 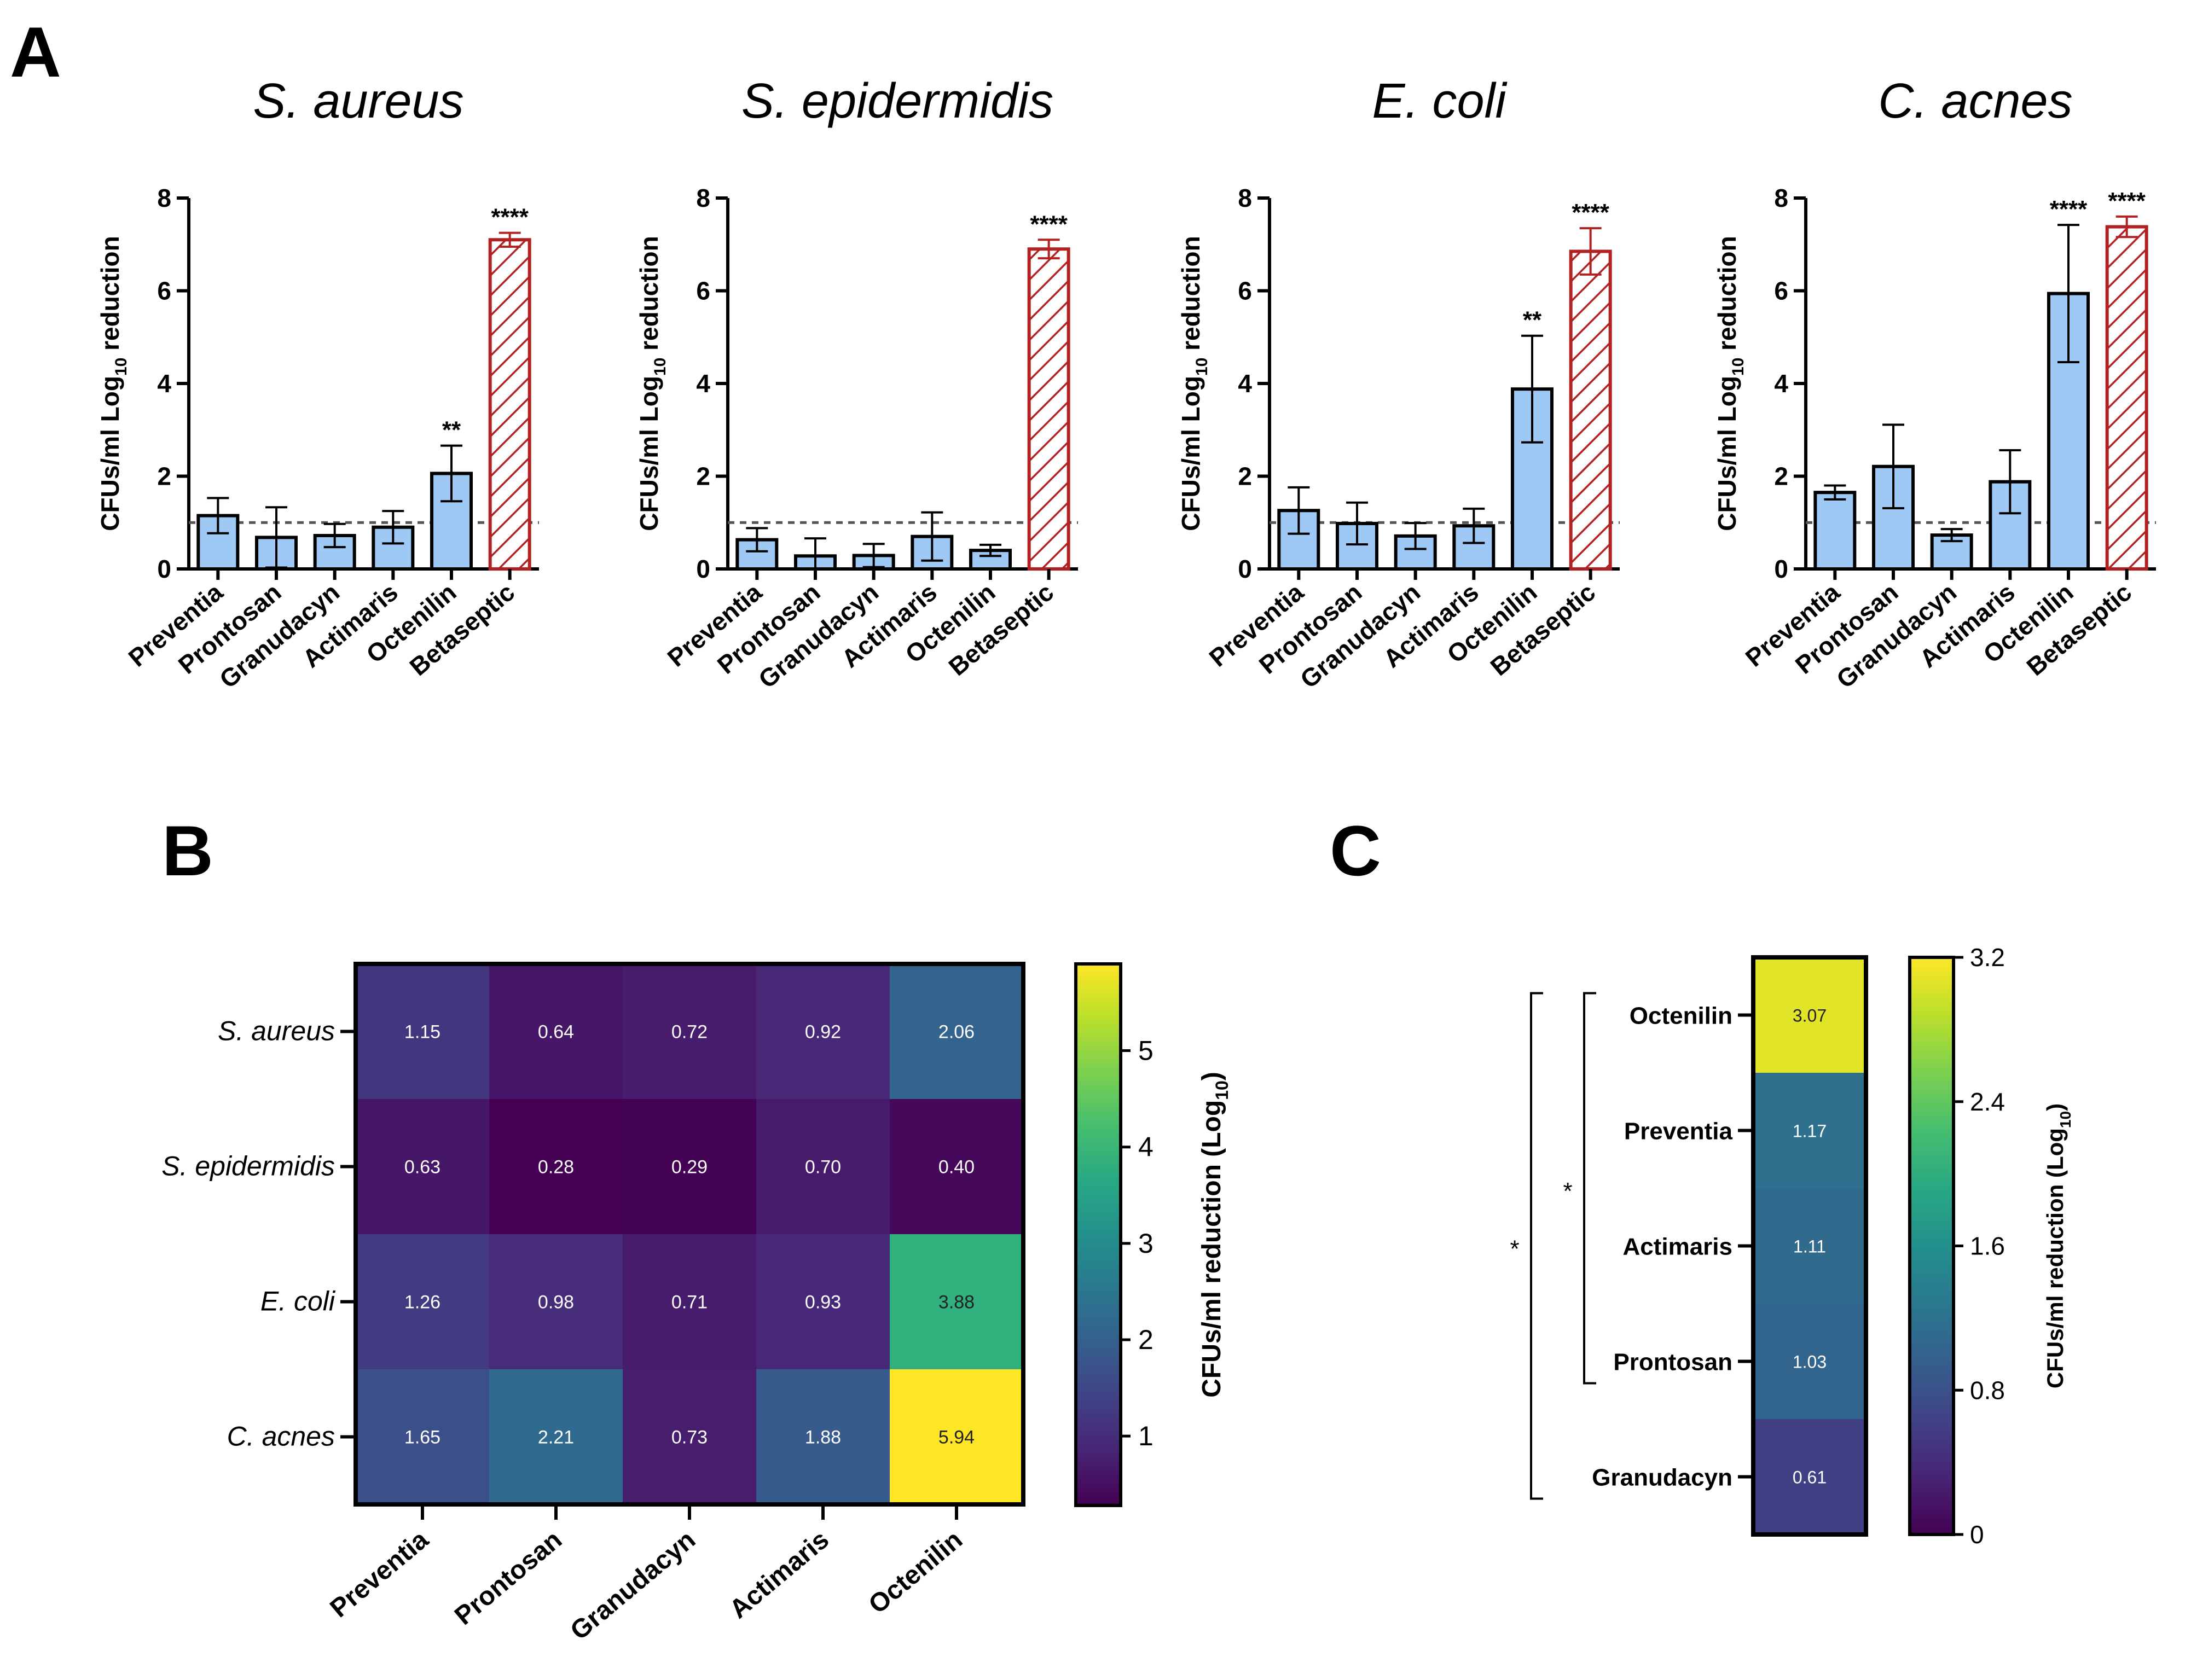 I want to click on row-label: S. aureus, so click(x=276, y=1031).